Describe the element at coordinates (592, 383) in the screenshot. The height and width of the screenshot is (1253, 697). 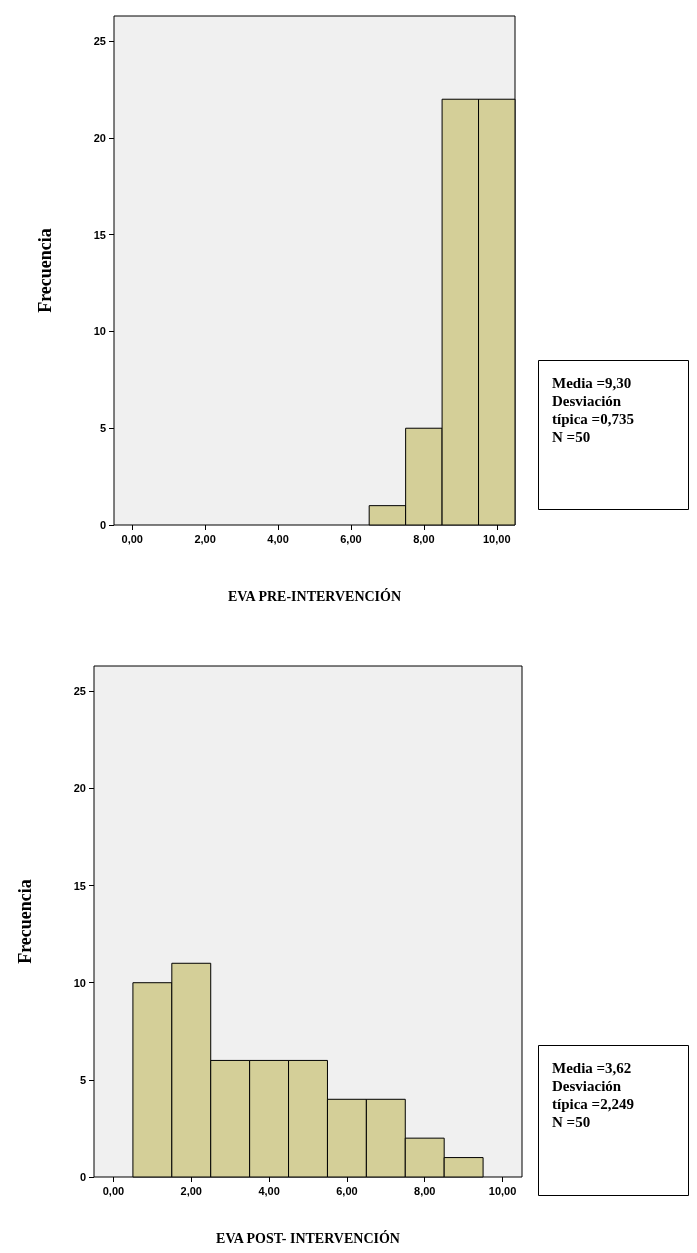
I see `text: Media =9,30` at that location.